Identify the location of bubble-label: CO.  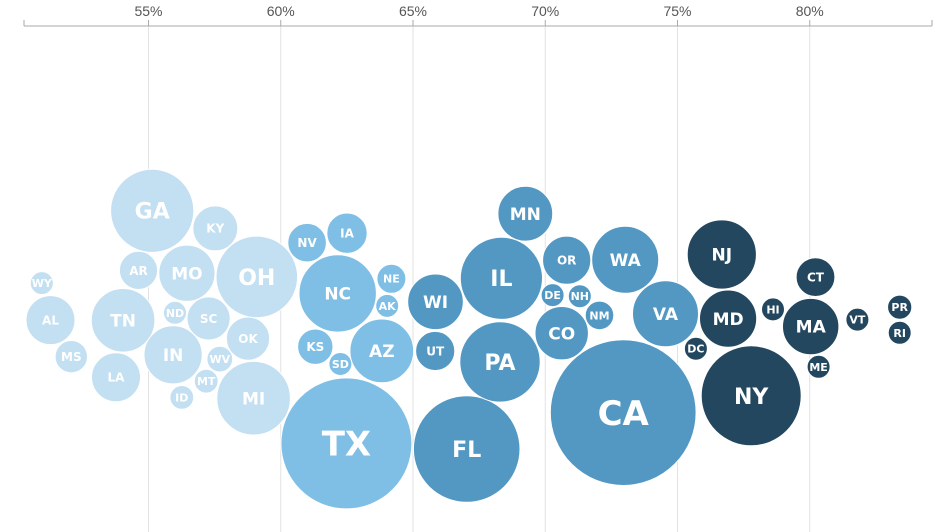
(561, 334).